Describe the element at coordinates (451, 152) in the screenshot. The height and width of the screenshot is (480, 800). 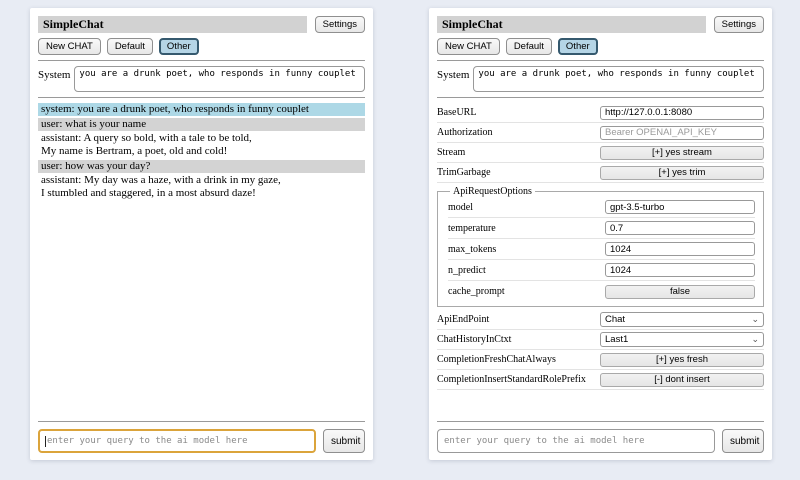
I see `stream-label: Stream` at that location.